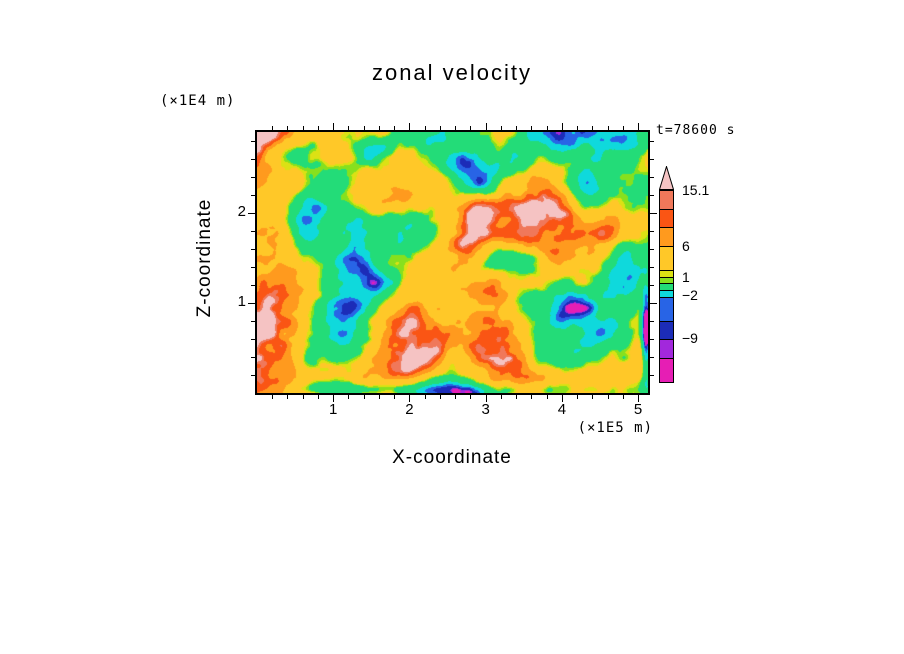 Image resolution: width=904 pixels, height=654 pixels. I want to click on x-axis-unit-label: (×1E5 m), so click(615, 428).